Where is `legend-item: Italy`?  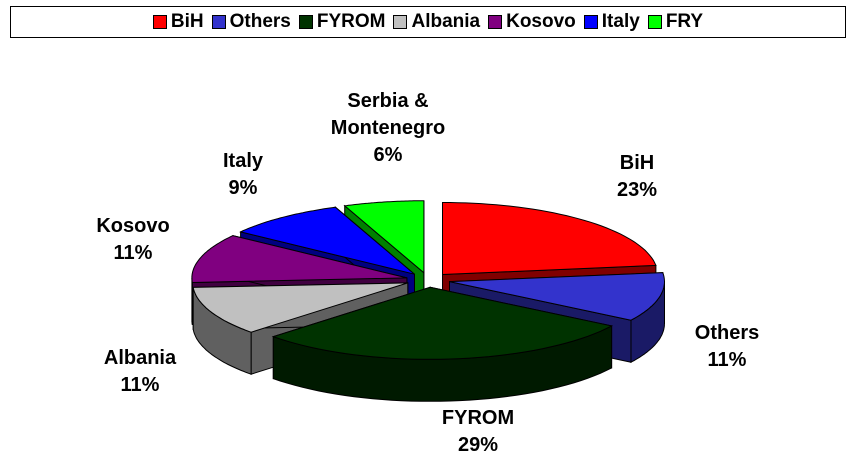
legend-item: Italy is located at coordinates (611, 22).